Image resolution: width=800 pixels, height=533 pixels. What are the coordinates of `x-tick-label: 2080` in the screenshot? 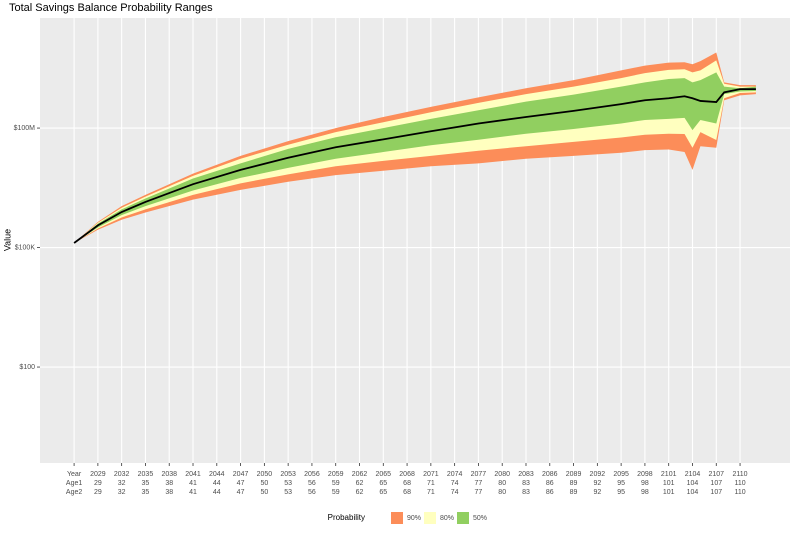 It's located at (502, 474).